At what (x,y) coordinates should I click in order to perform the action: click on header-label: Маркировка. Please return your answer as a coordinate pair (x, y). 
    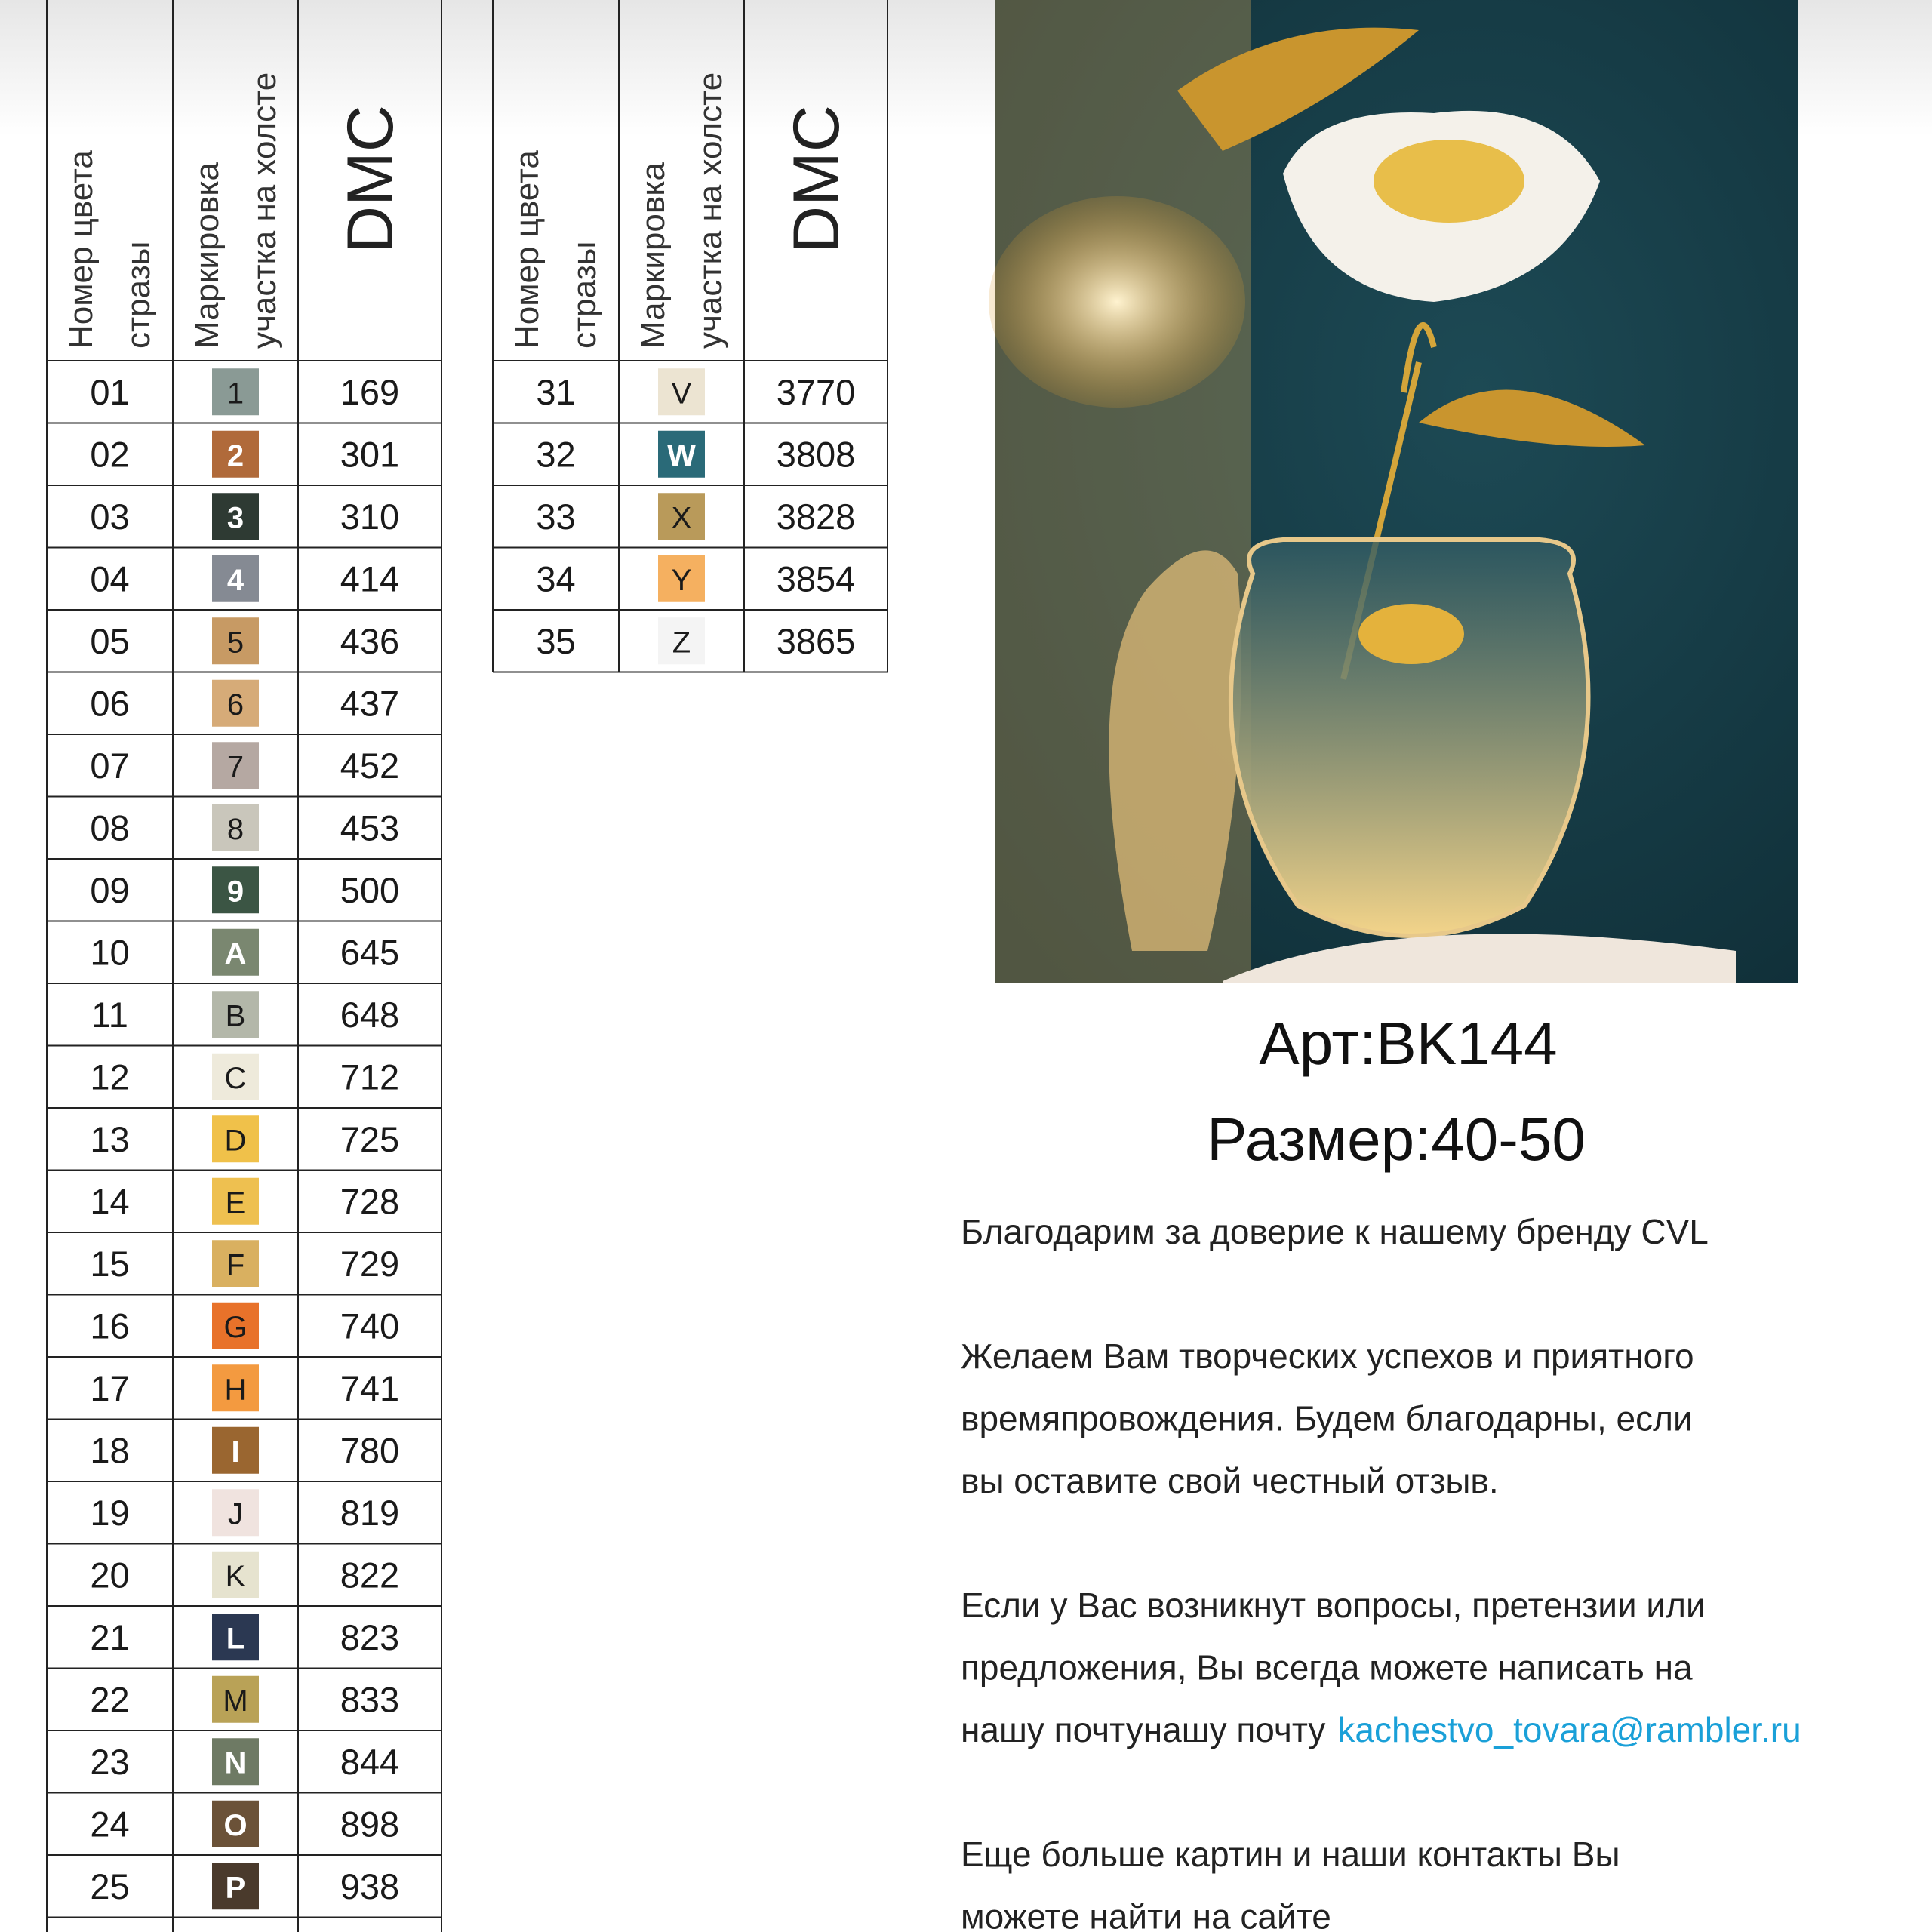
    Looking at the image, I should click on (653, 255).